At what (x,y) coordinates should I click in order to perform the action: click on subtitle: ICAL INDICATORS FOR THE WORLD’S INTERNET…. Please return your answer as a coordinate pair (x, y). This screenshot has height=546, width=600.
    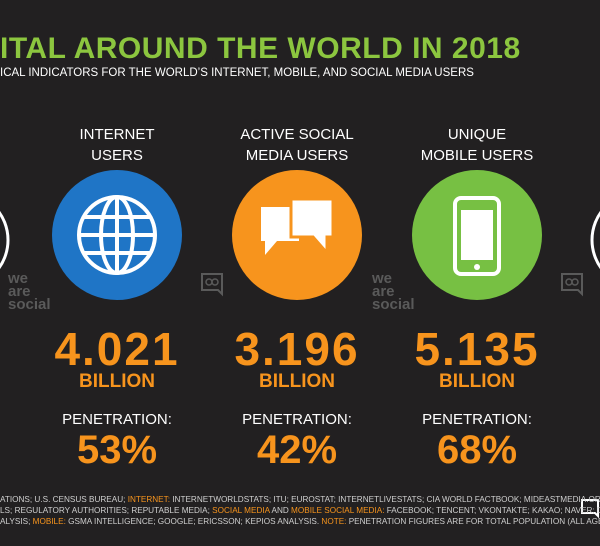
    Looking at the image, I should click on (237, 73).